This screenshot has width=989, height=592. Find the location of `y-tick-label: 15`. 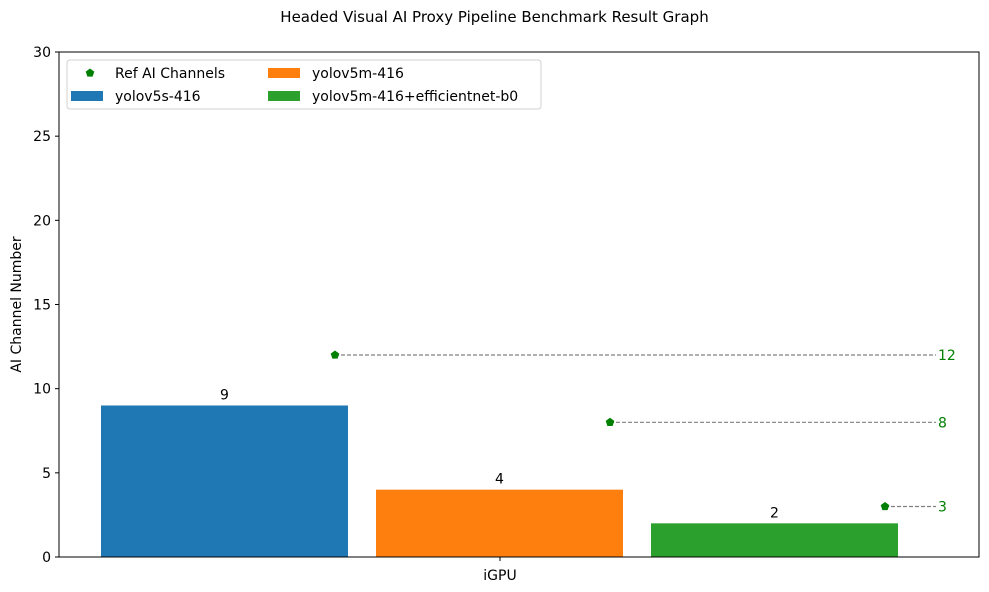

y-tick-label: 15 is located at coordinates (42, 306).